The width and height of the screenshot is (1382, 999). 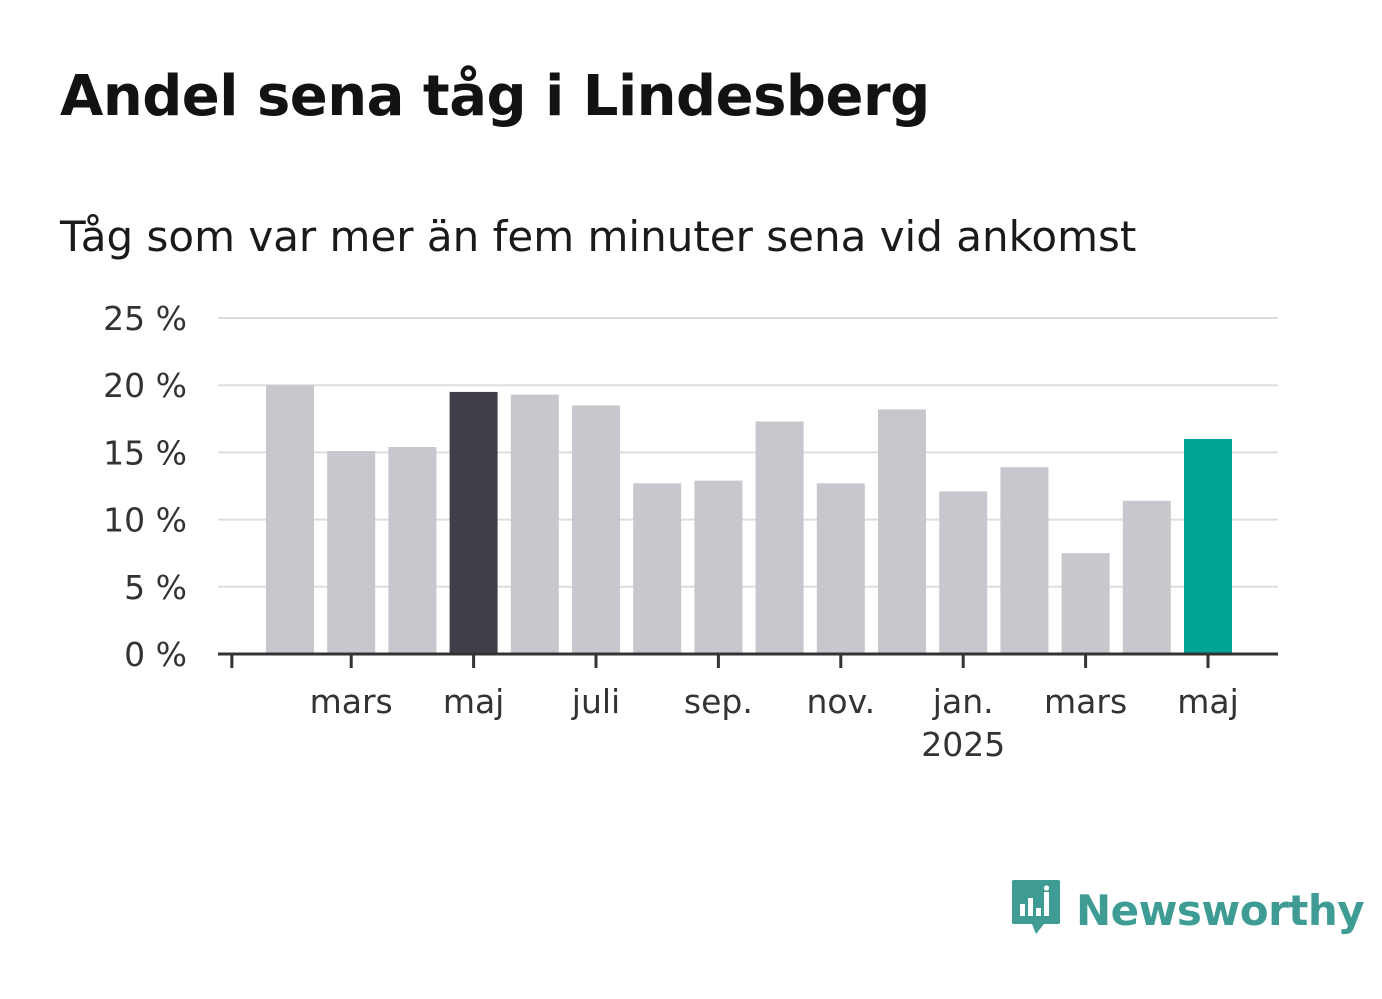 I want to click on newsworthy-logo: Newsworthy, so click(x=1187, y=910).